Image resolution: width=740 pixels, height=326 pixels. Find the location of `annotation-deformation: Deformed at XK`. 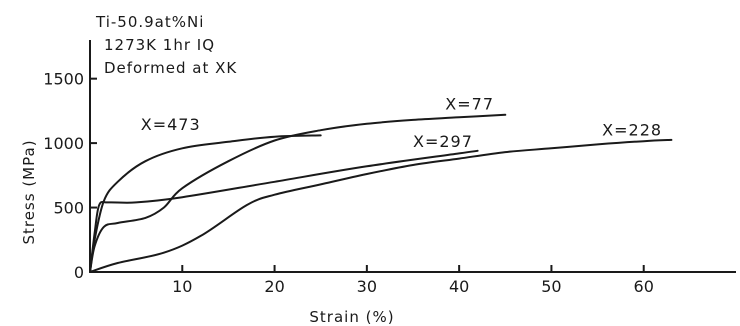

annotation-deformation: Deformed at XK is located at coordinates (170, 68).